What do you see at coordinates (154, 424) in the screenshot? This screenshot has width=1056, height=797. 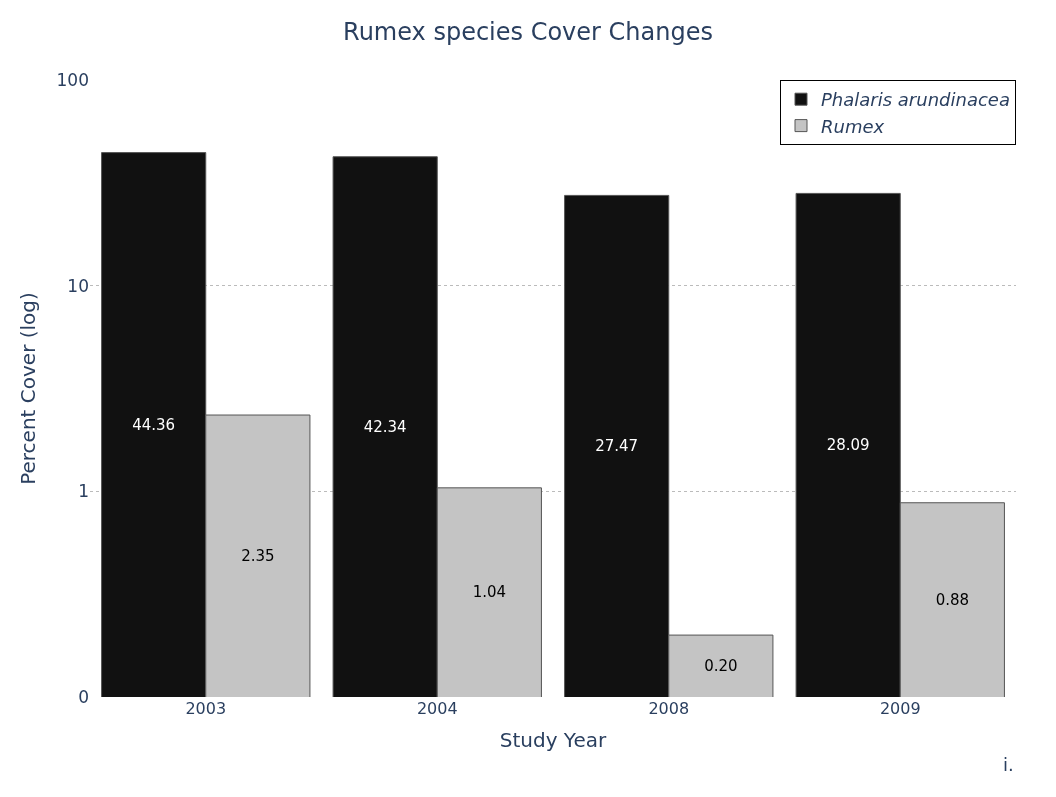 I see `data-label: 44.36` at bounding box center [154, 424].